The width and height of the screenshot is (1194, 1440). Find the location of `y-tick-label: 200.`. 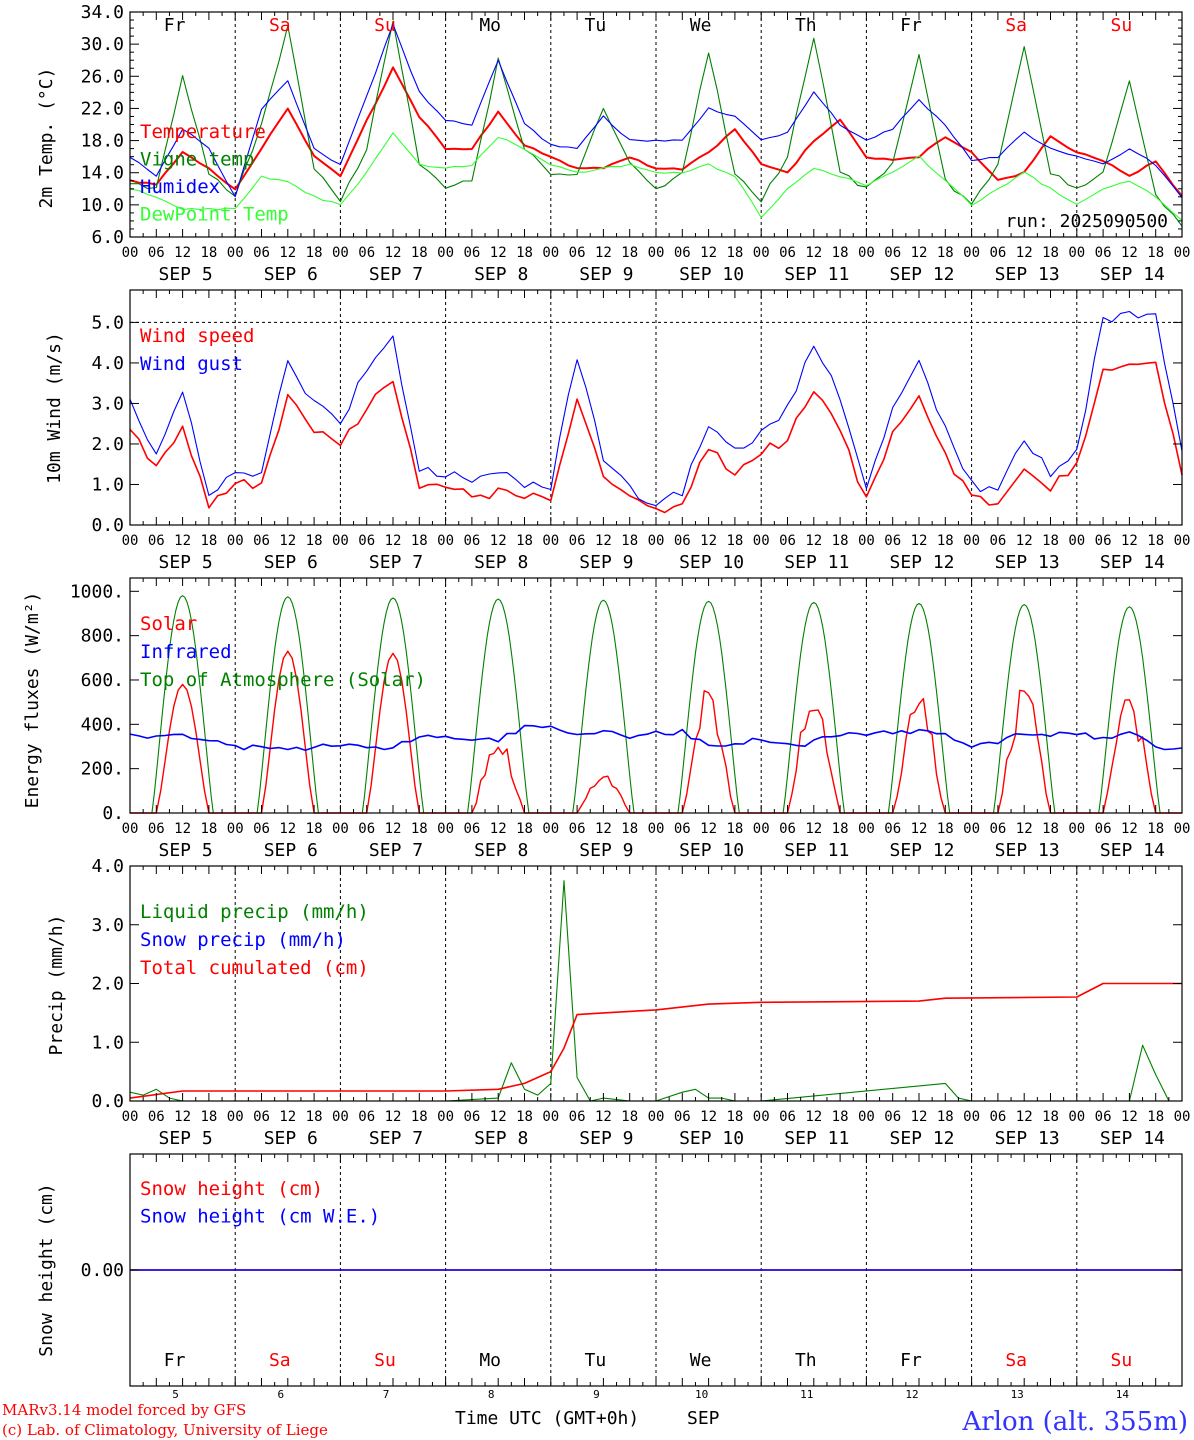

y-tick-label: 200. is located at coordinates (102, 769).